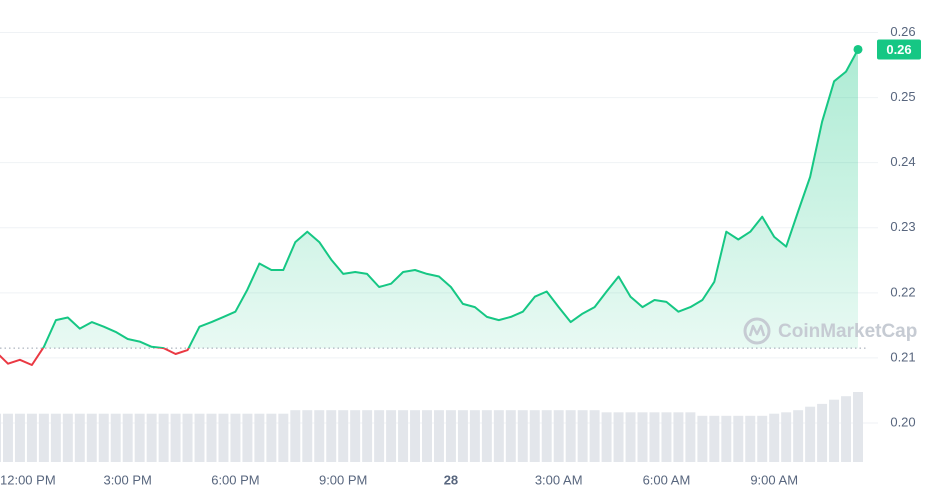  Describe the element at coordinates (902, 356) in the screenshot. I see `y-tick-label: 0.21` at that location.